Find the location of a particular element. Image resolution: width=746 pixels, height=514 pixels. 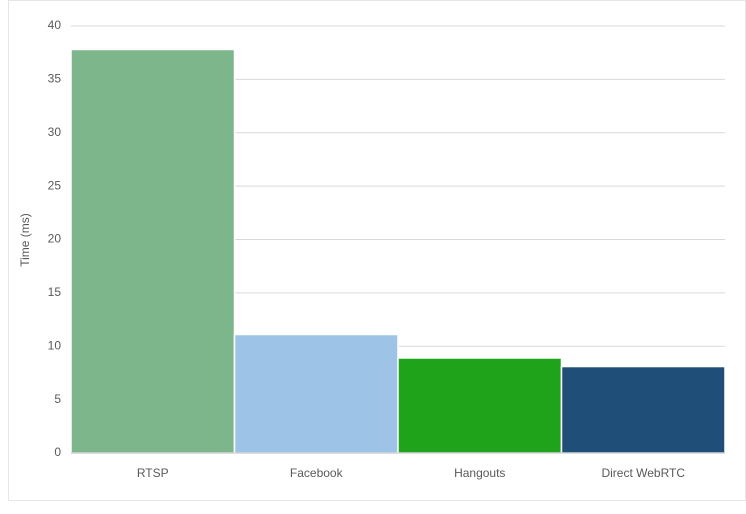

x-tick-label: Facebook is located at coordinates (317, 473).